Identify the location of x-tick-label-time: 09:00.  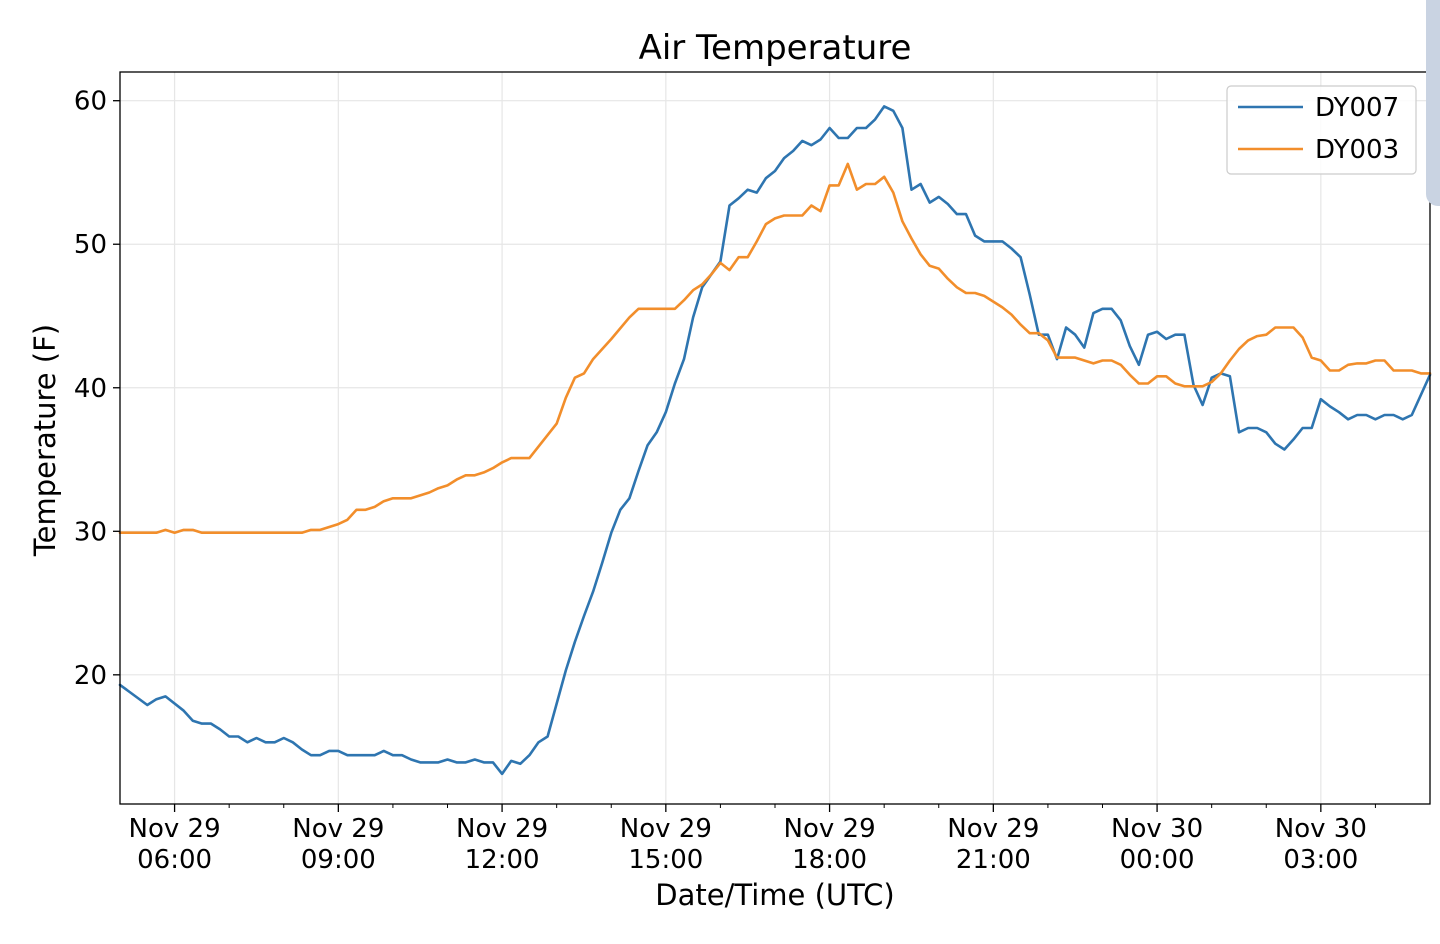
(338, 860).